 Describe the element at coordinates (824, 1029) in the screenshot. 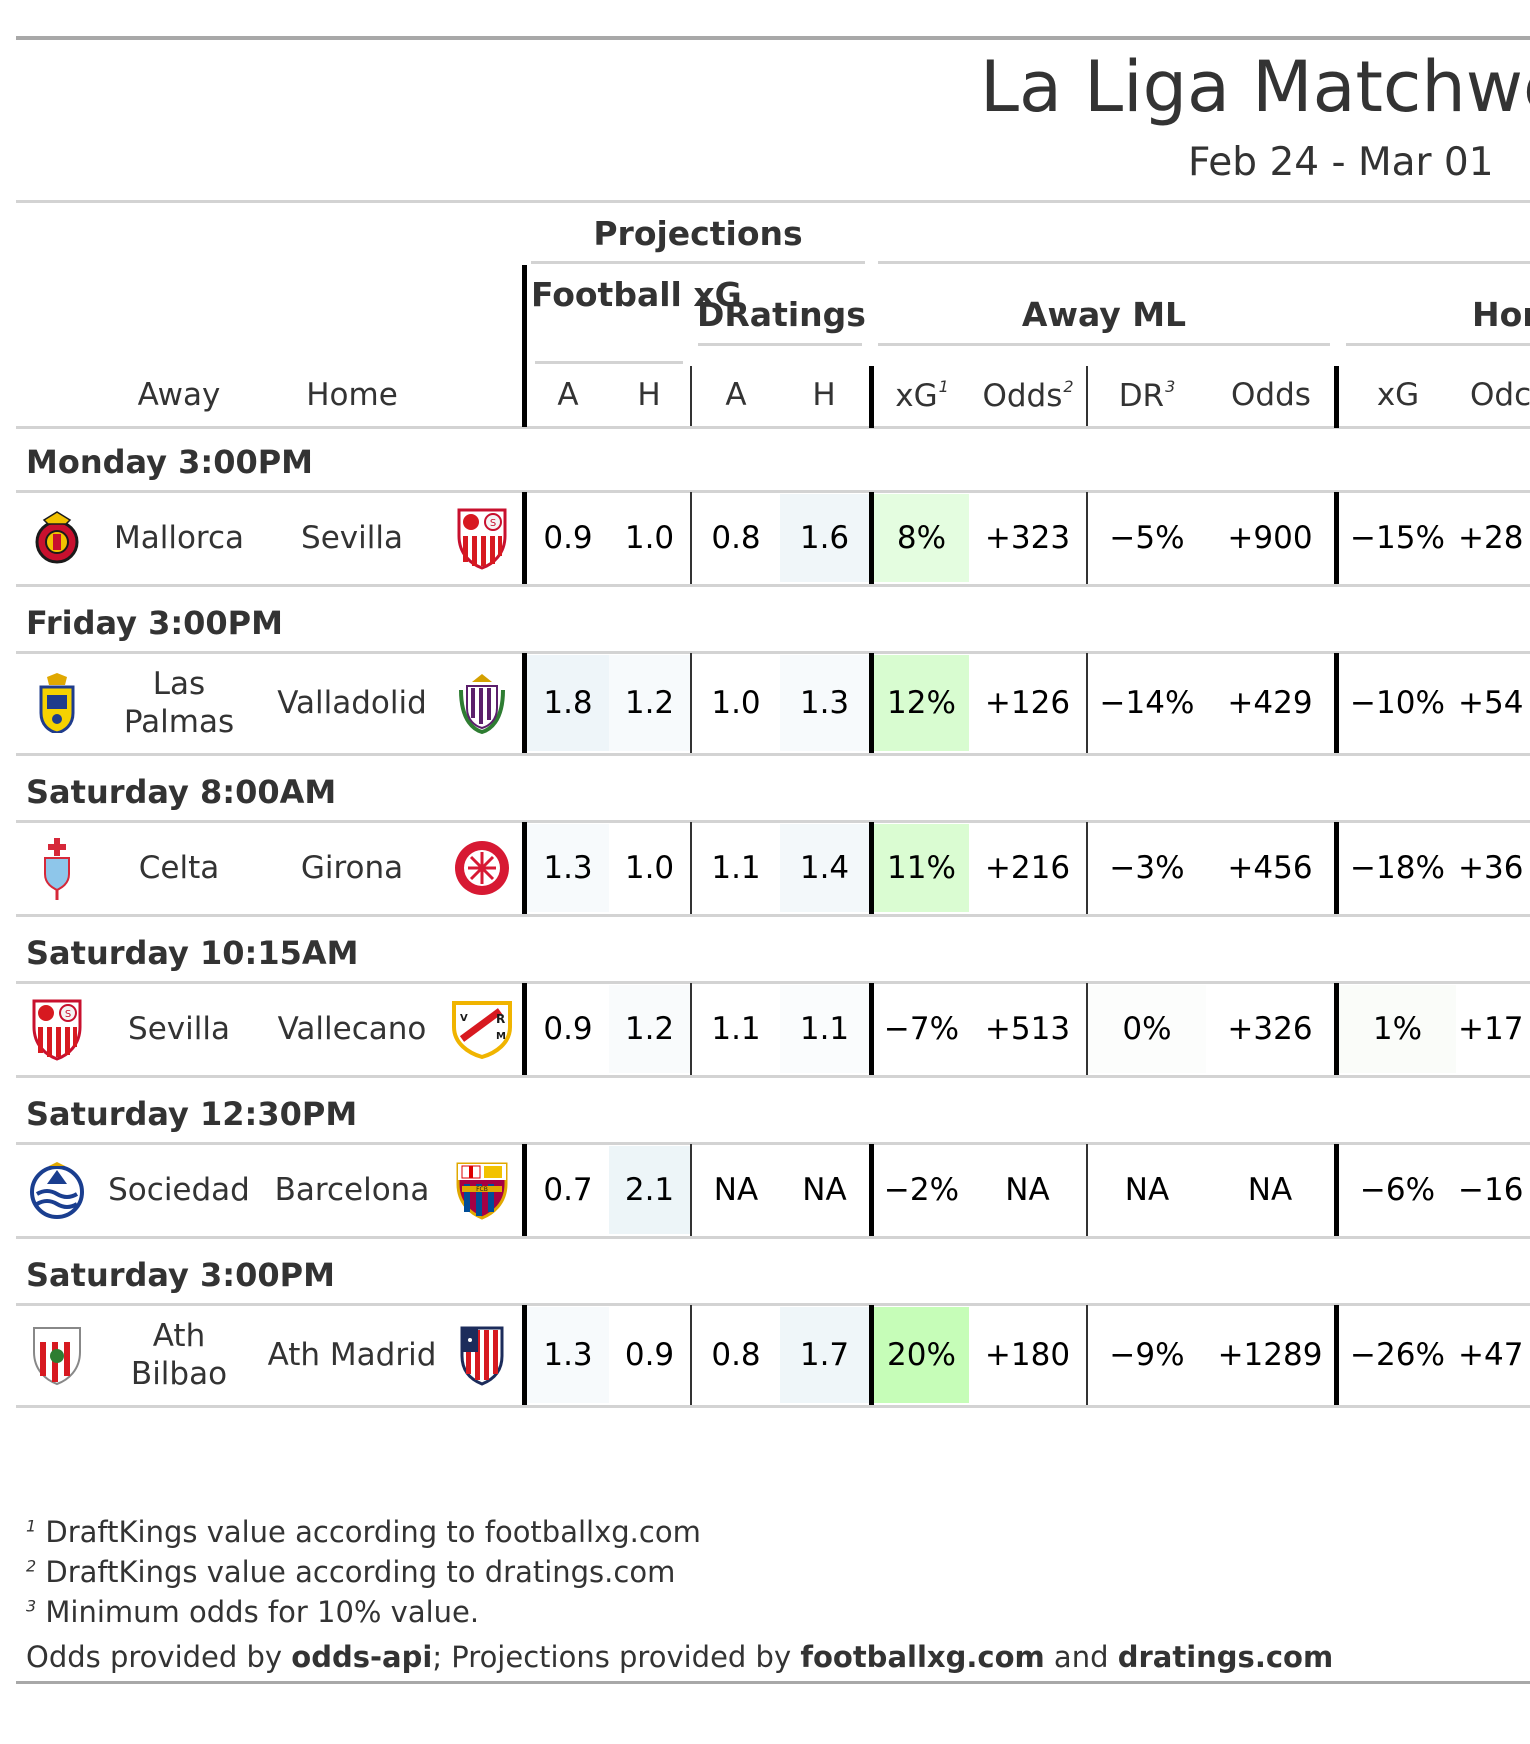

I see `cell-dr-h: 1.1` at that location.